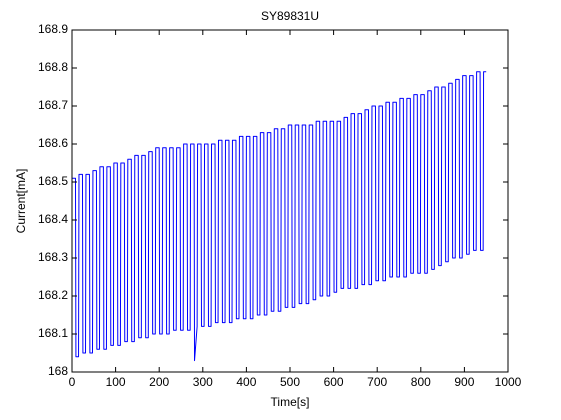 This screenshot has height=420, width=561. What do you see at coordinates (464, 382) in the screenshot?
I see `x-tick-label: 900` at bounding box center [464, 382].